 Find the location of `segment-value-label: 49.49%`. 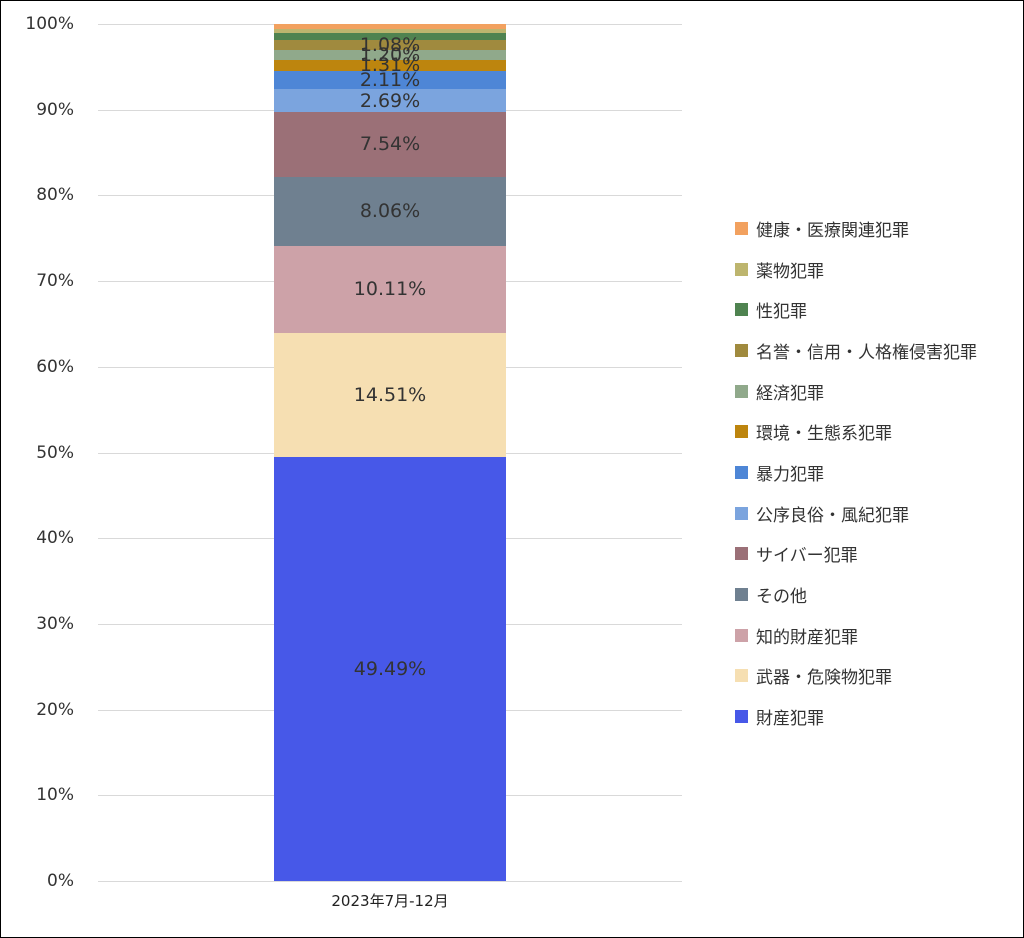

segment-value-label: 49.49% is located at coordinates (390, 668).